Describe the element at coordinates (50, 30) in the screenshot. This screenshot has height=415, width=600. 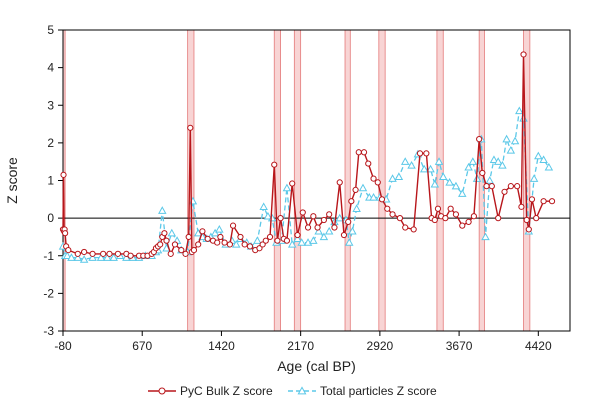
I see `y-tick-label: 5` at that location.